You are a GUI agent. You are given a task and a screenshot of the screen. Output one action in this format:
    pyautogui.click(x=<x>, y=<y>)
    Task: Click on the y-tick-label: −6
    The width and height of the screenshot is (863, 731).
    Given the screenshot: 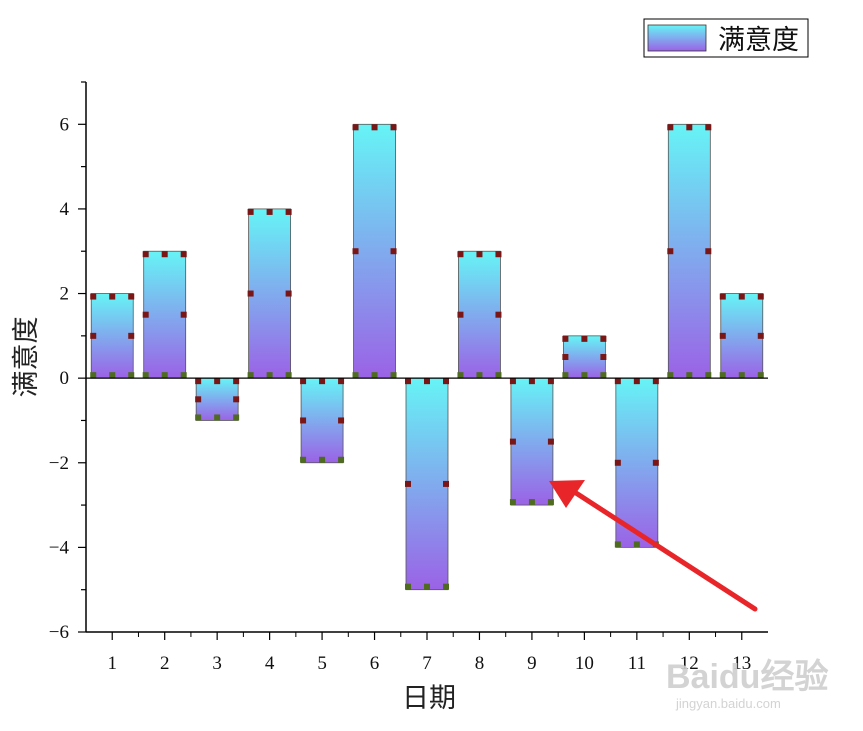 What is the action you would take?
    pyautogui.click(x=59, y=632)
    